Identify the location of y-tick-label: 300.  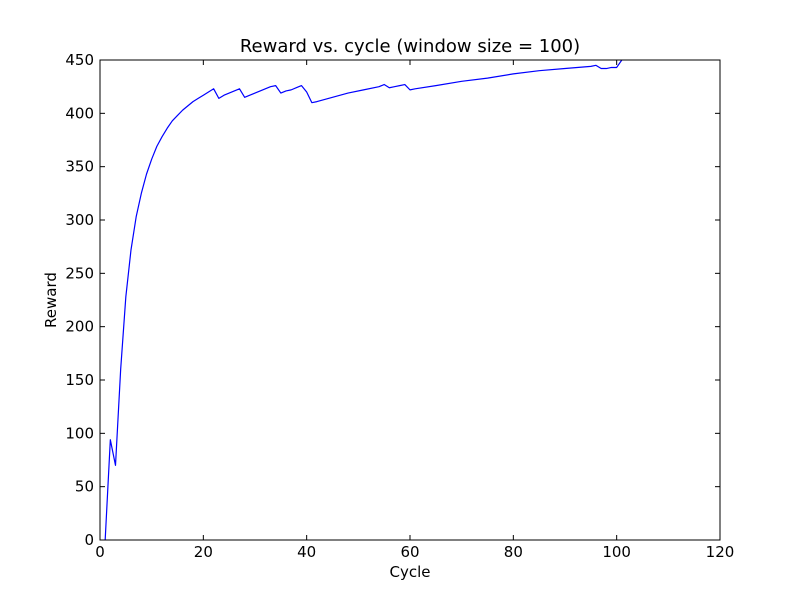
(79, 220).